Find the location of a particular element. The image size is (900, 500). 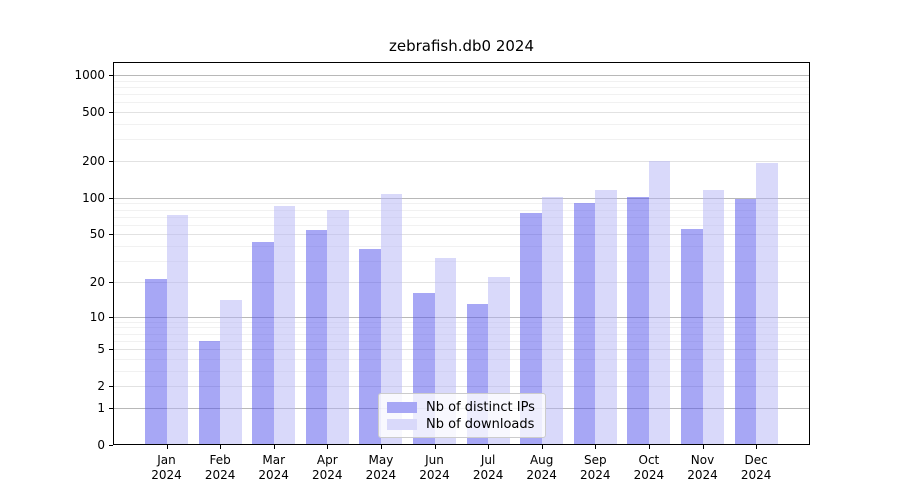

bar-downloads-sep is located at coordinates (606, 317).